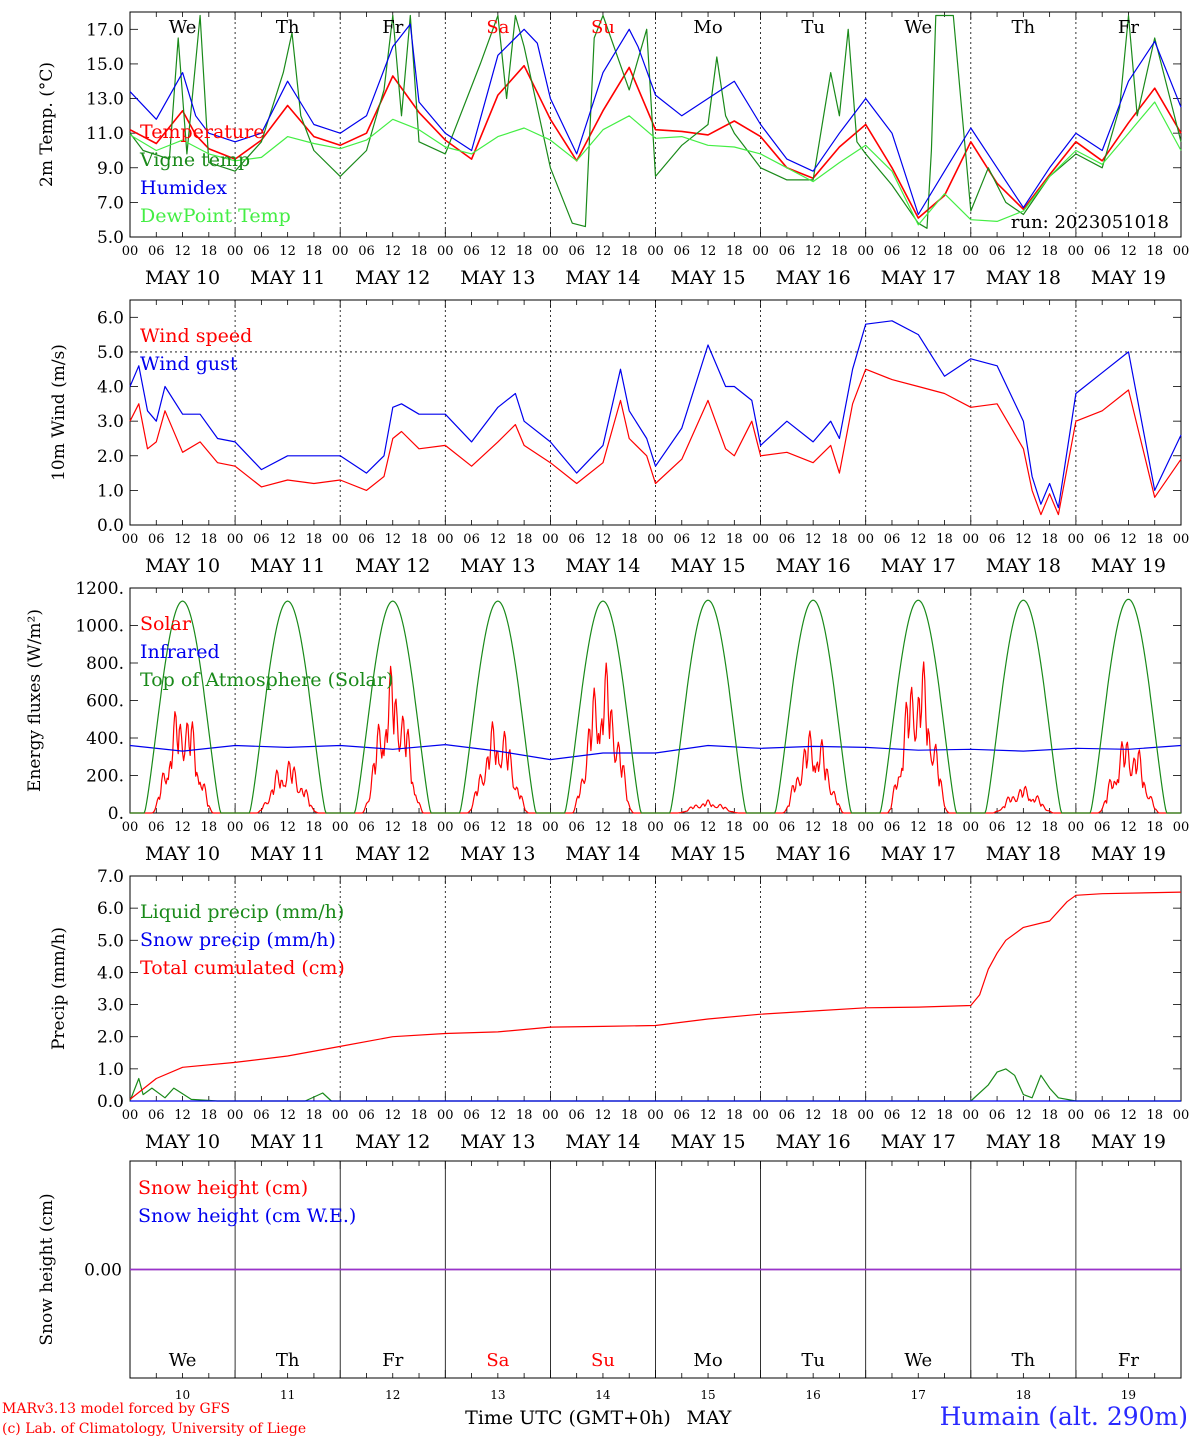 This screenshot has width=1194, height=1440. What do you see at coordinates (1128, 1142) in the screenshot?
I see `precip-date-label: MAY 19` at bounding box center [1128, 1142].